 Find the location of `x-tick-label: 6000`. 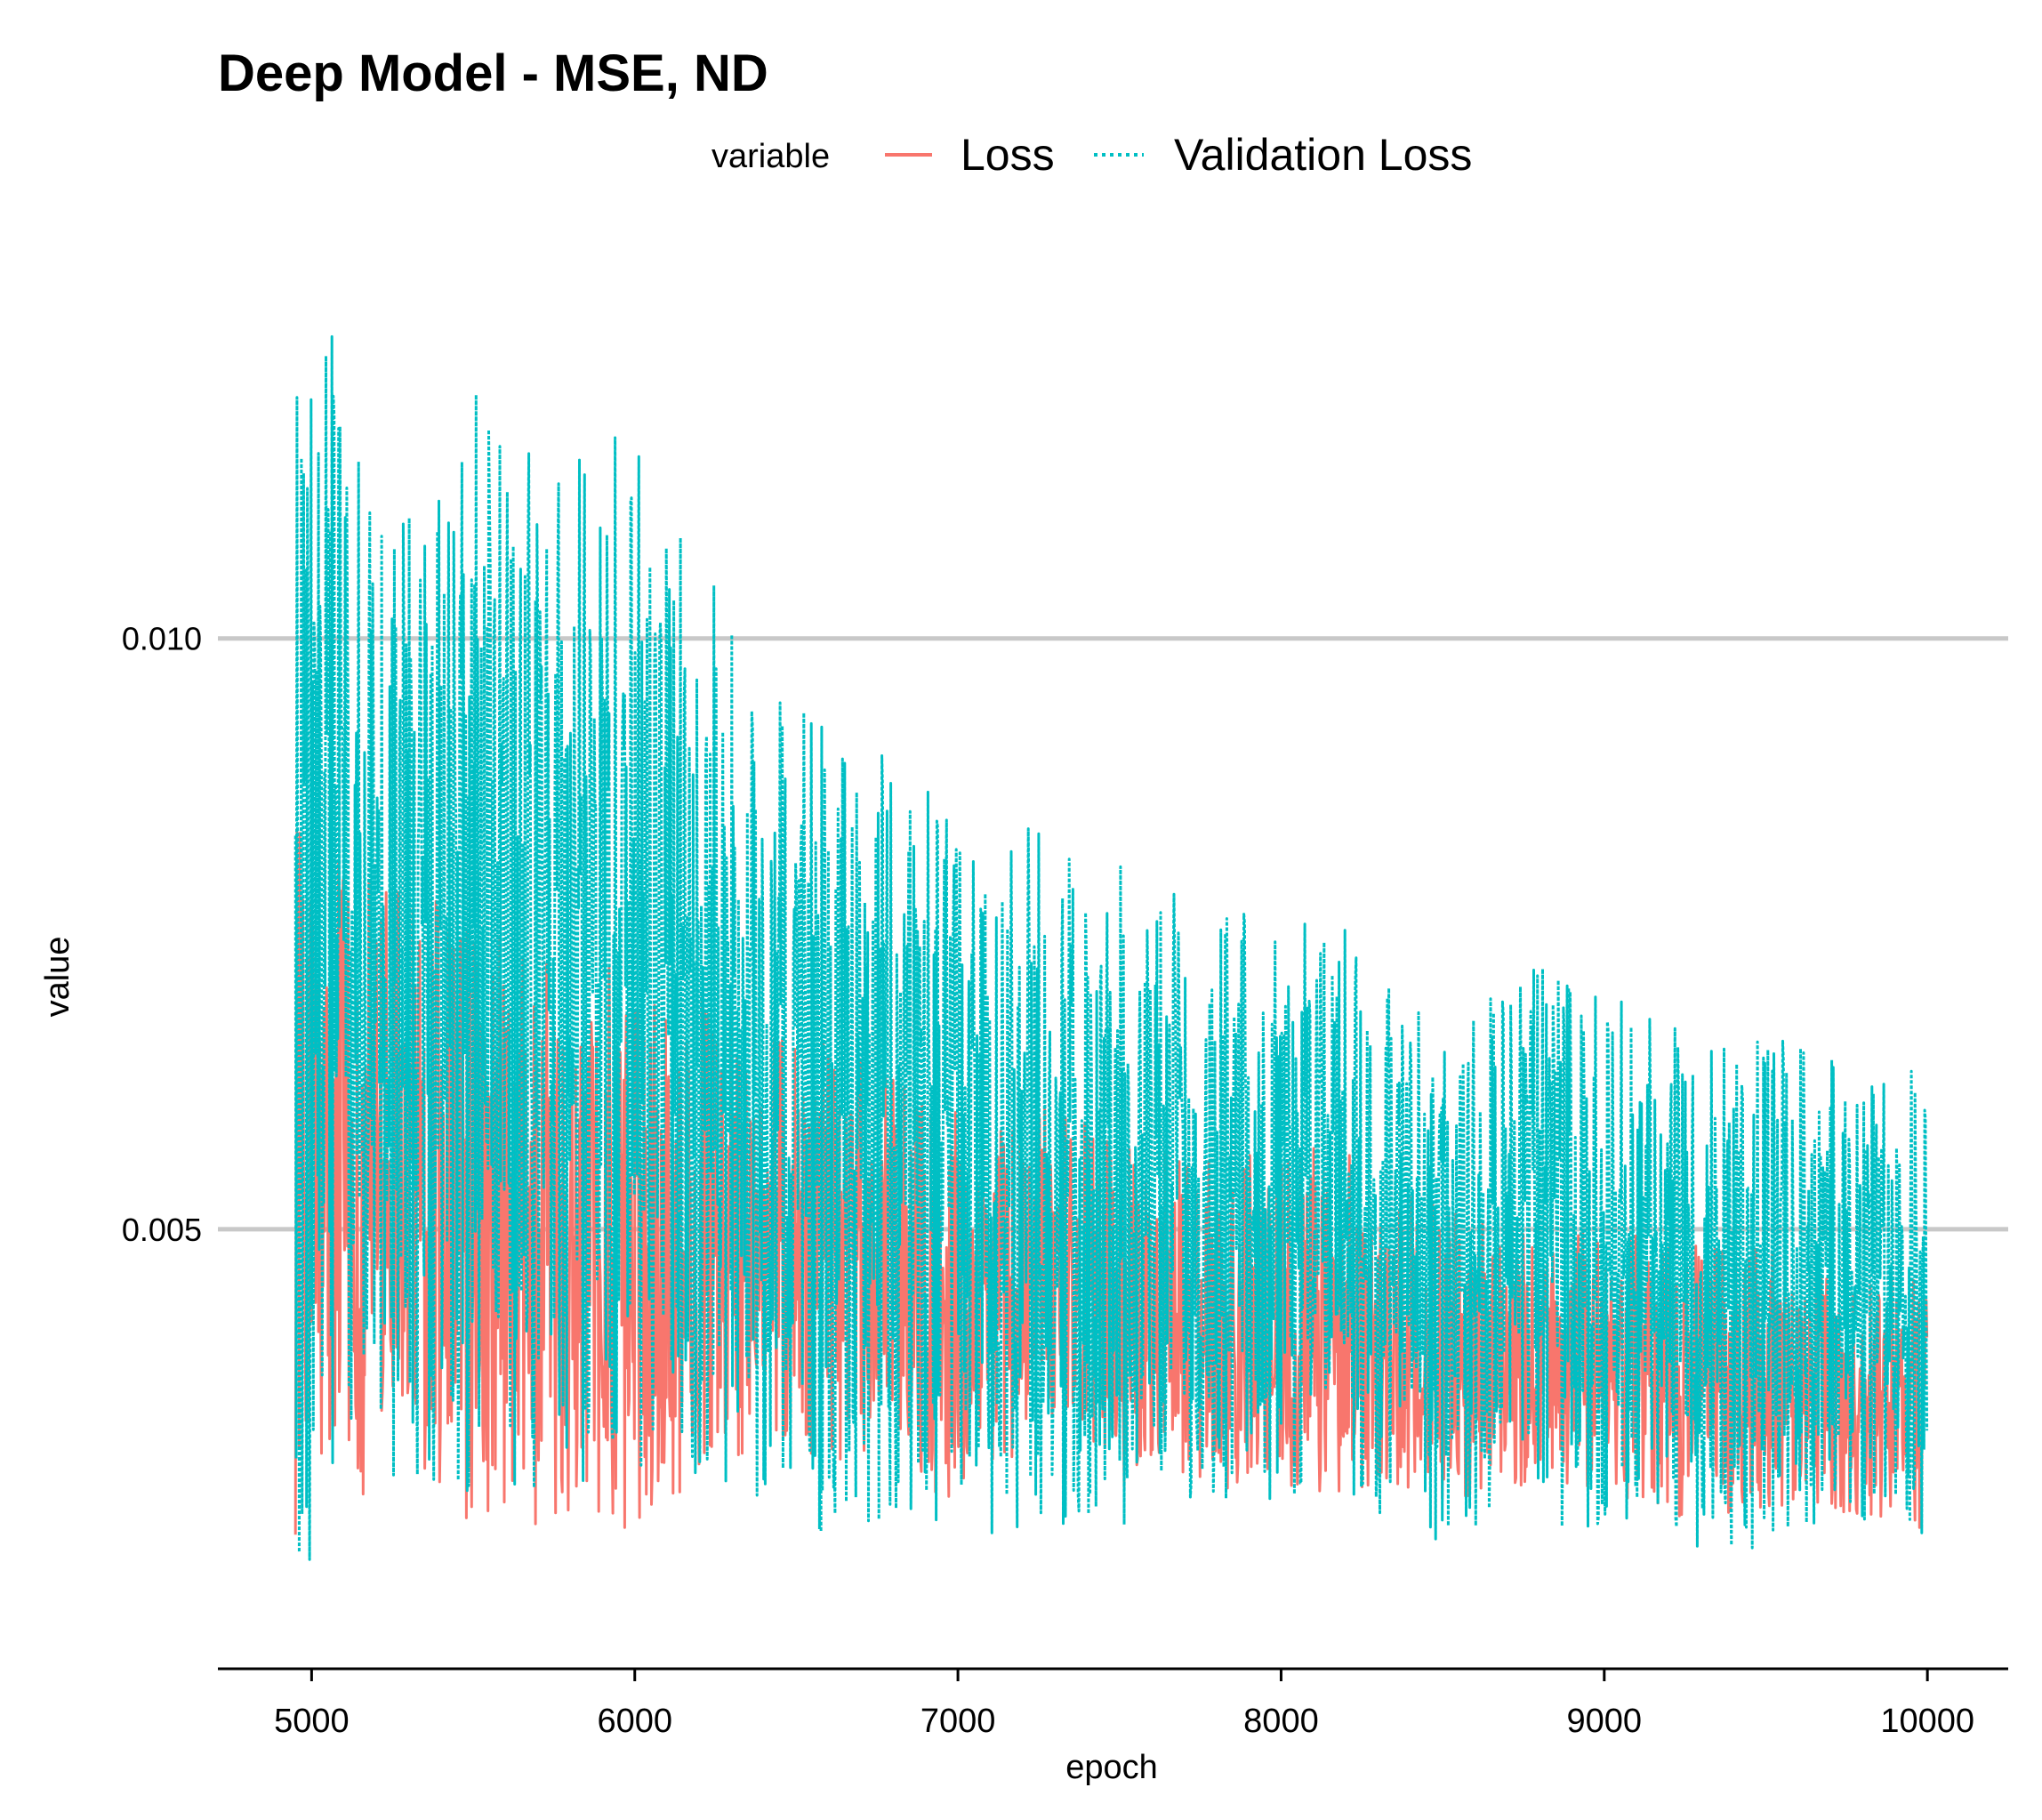

x-tick-label: 6000 is located at coordinates (634, 1721).